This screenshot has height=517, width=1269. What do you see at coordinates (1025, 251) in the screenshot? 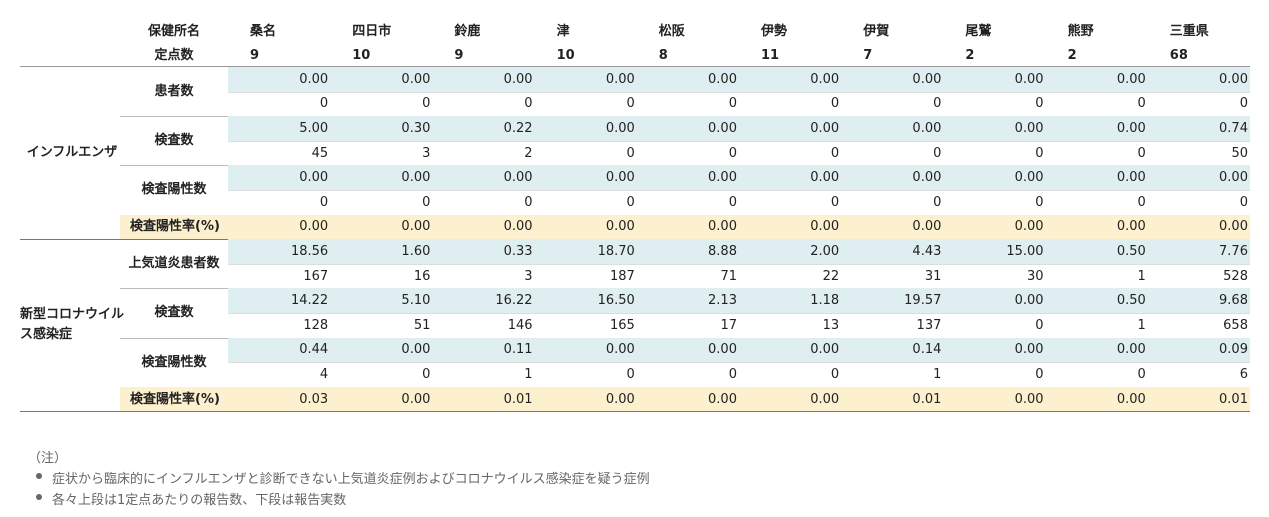
I see `cell-value: 15.00` at bounding box center [1025, 251].